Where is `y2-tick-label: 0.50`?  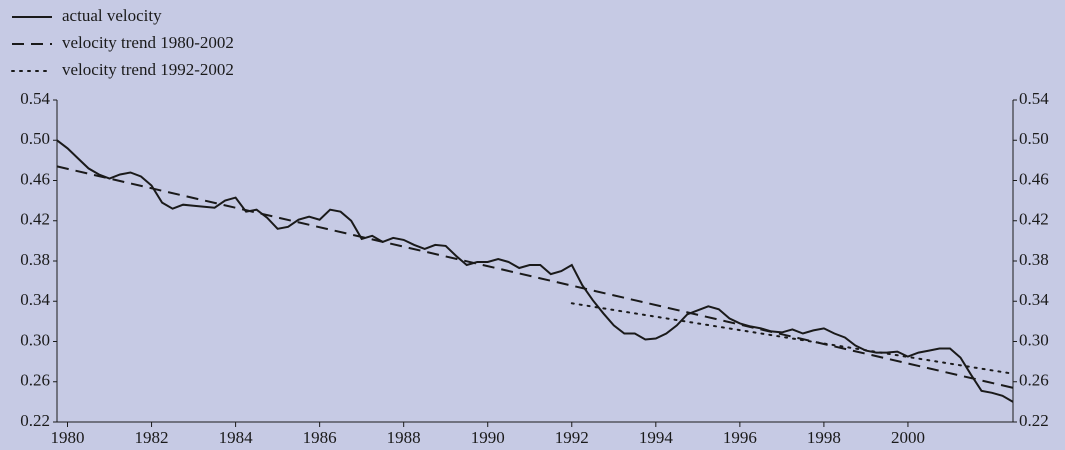 y2-tick-label: 0.50 is located at coordinates (1034, 138).